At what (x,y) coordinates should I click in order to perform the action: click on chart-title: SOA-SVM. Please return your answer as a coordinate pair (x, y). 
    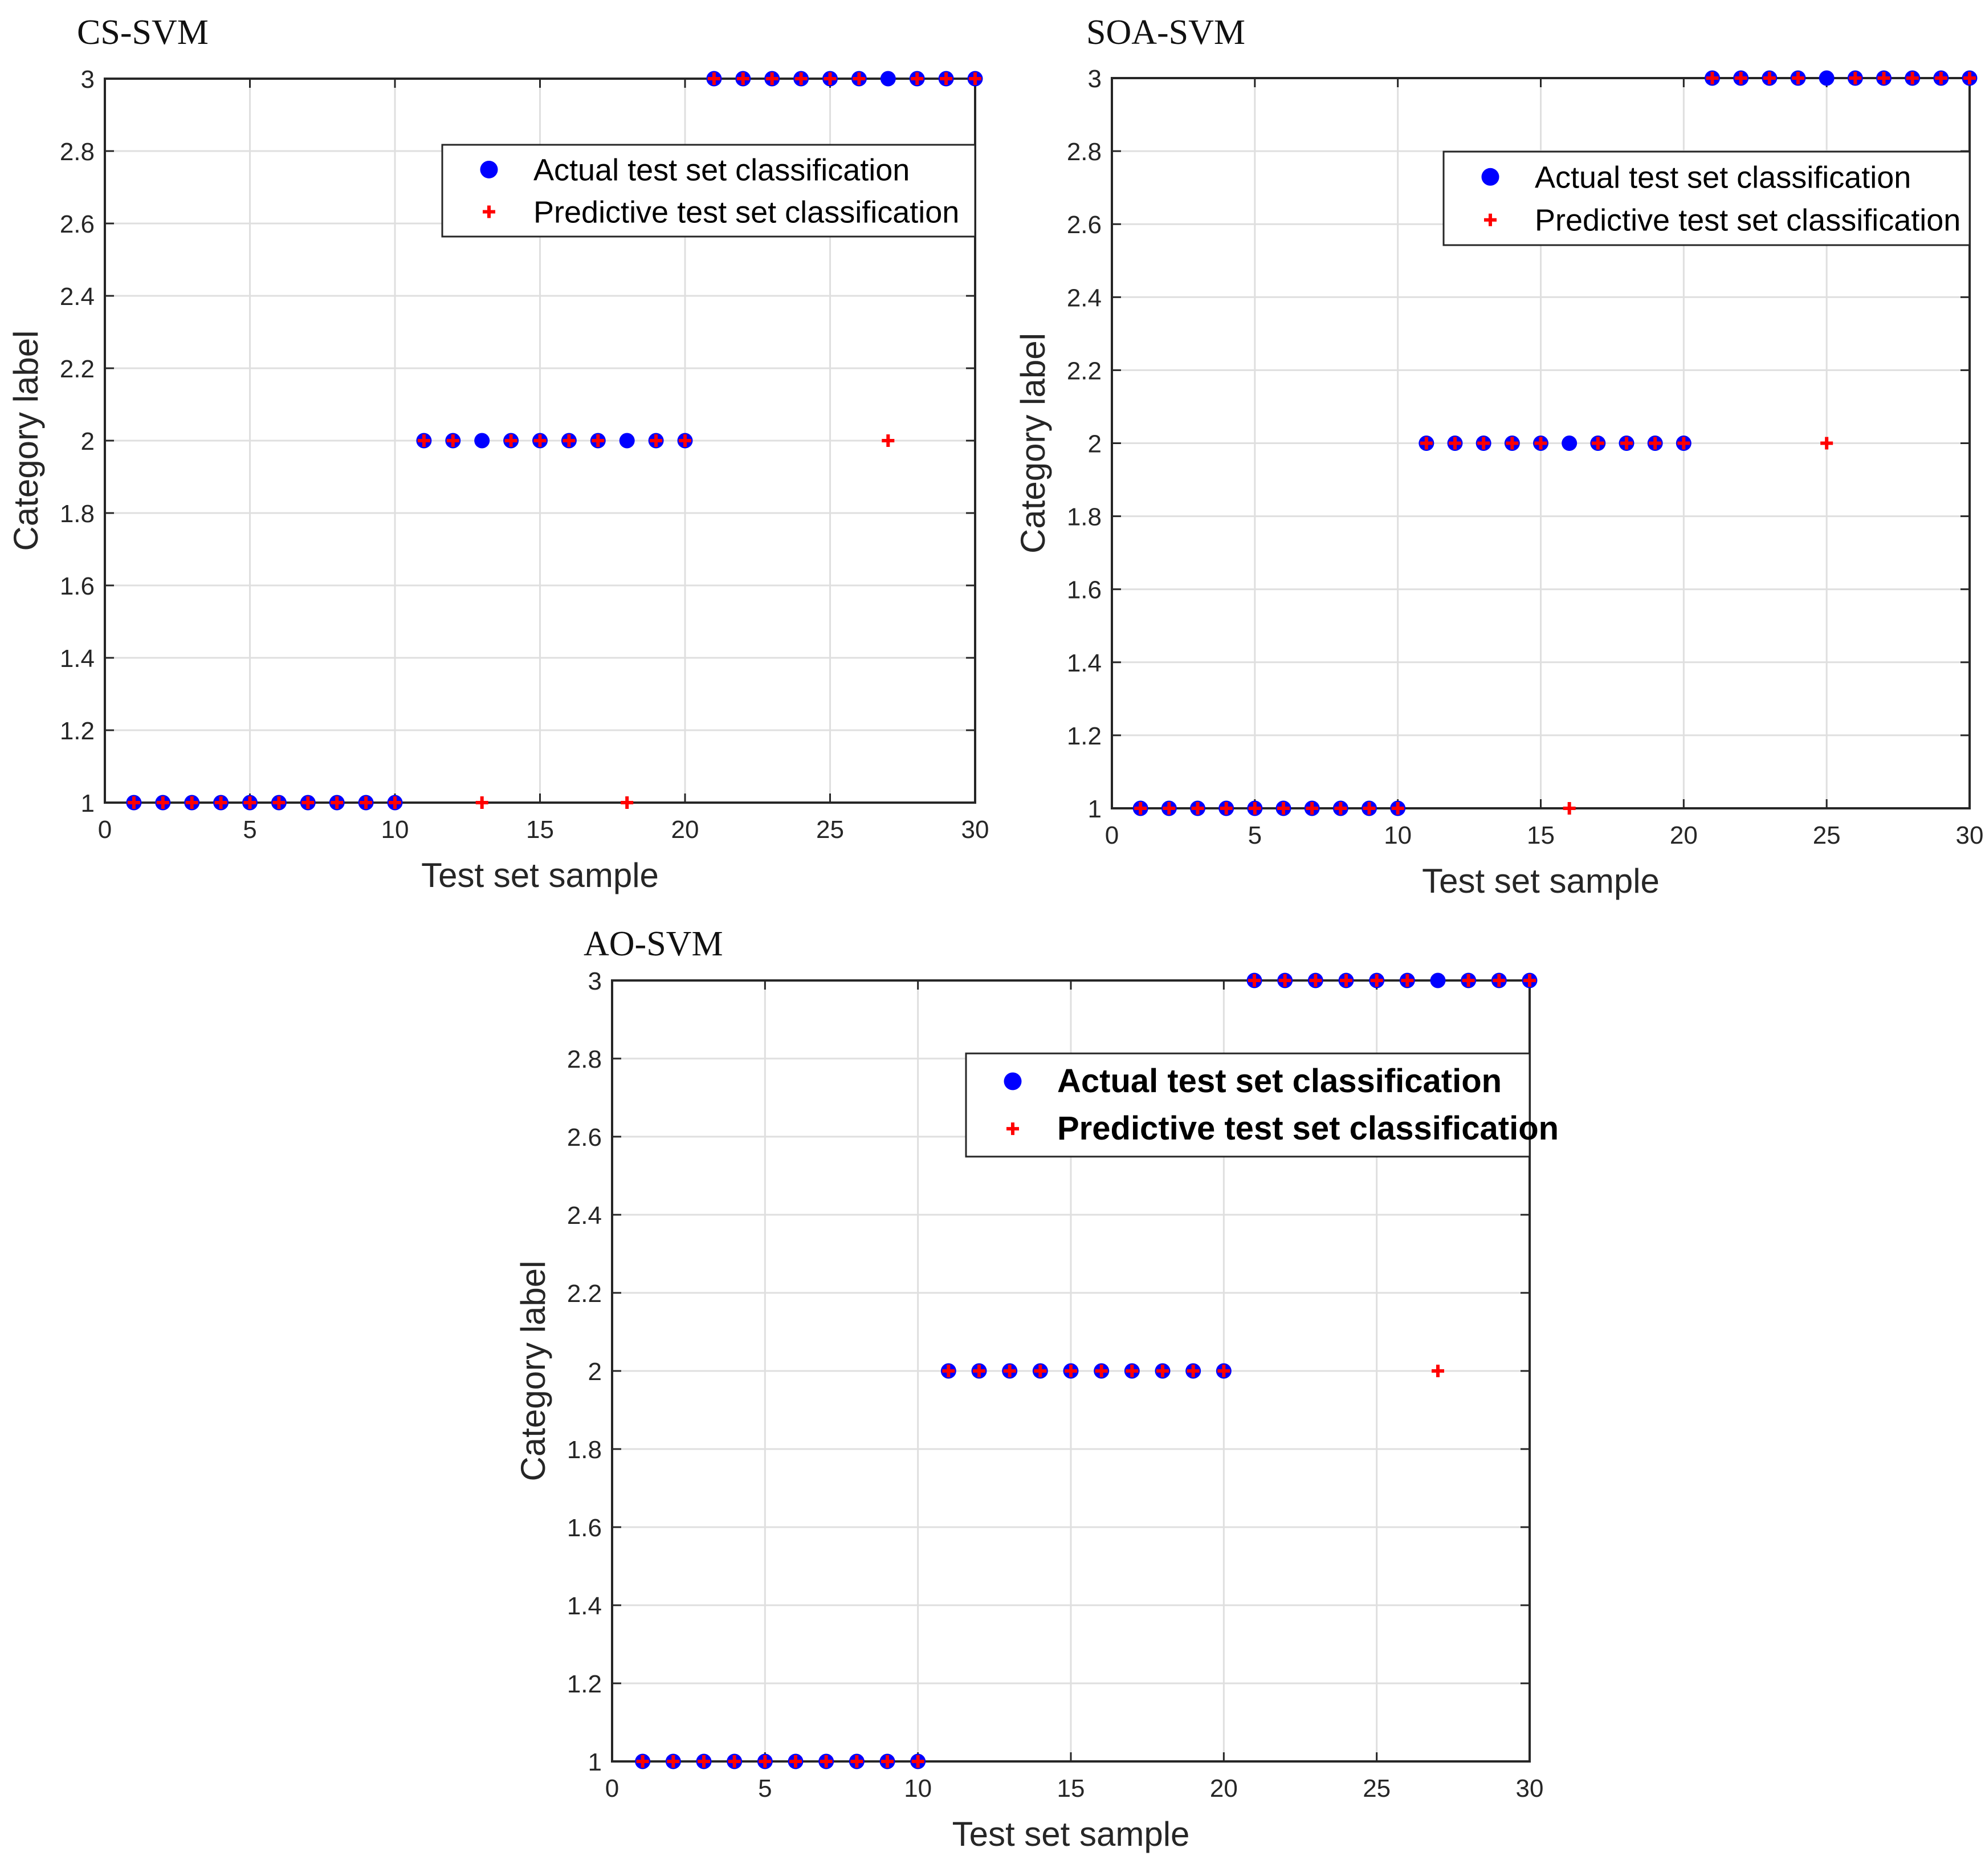
    Looking at the image, I should click on (1165, 32).